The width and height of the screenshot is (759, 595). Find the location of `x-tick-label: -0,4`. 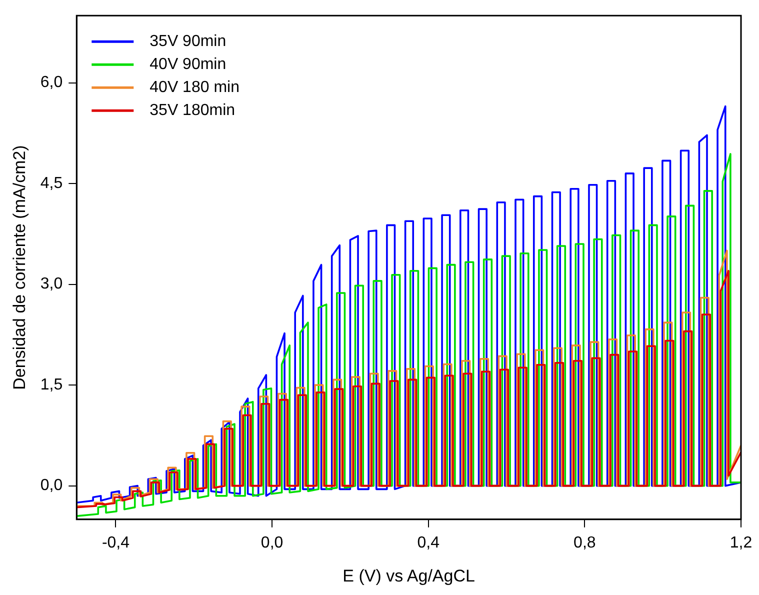

x-tick-label: -0,4 is located at coordinates (116, 543).